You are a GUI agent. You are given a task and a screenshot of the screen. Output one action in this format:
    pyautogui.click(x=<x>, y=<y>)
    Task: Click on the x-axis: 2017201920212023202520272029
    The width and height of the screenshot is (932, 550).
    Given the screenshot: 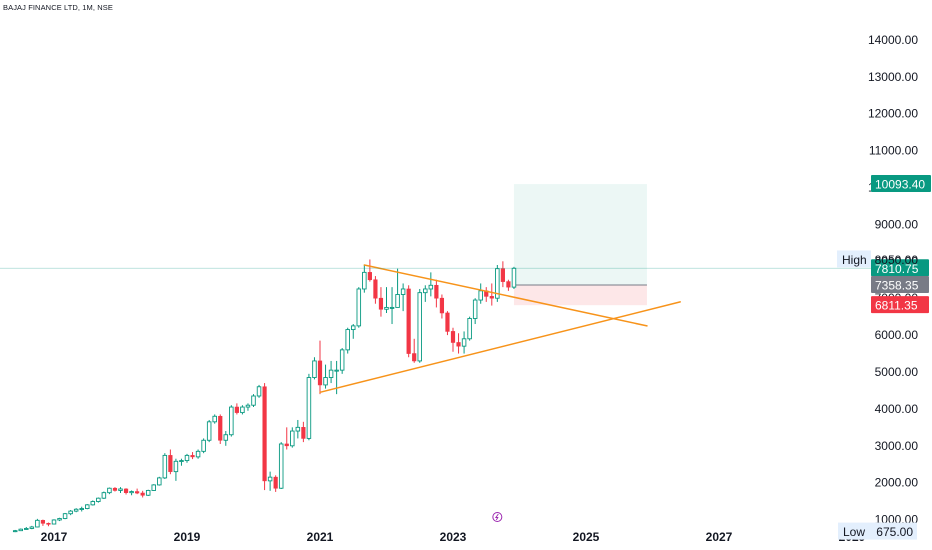 What is the action you would take?
    pyautogui.click(x=453, y=537)
    